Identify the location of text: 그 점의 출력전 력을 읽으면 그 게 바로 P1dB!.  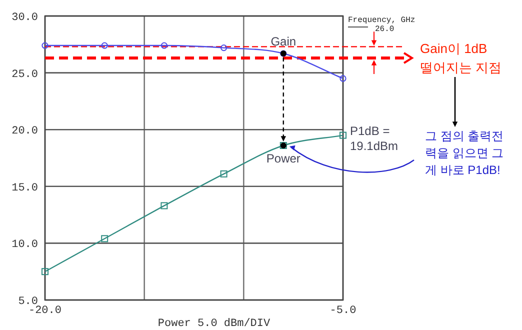
(464, 153).